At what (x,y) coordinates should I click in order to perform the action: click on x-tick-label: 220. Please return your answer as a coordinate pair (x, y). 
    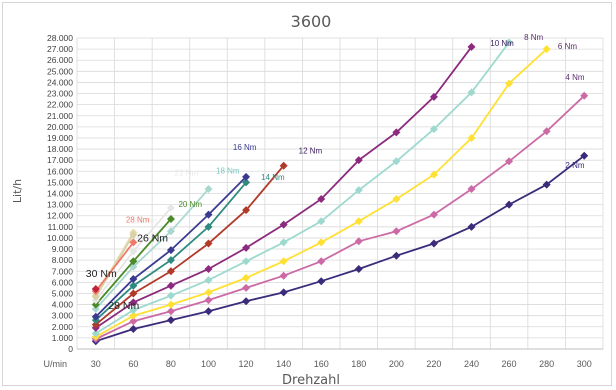
    Looking at the image, I should click on (433, 364).